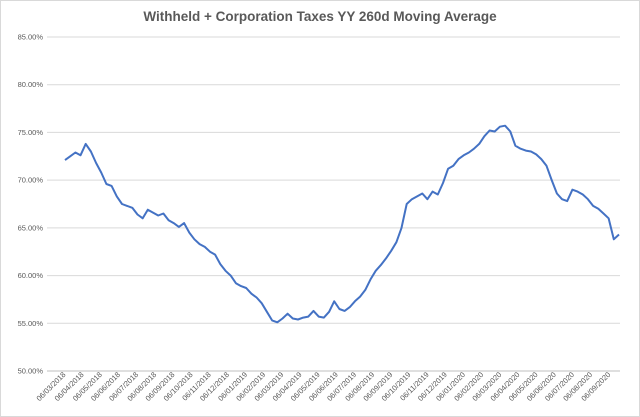 The image size is (640, 417). I want to click on y-tick-label: 80.00%, so click(31, 84).